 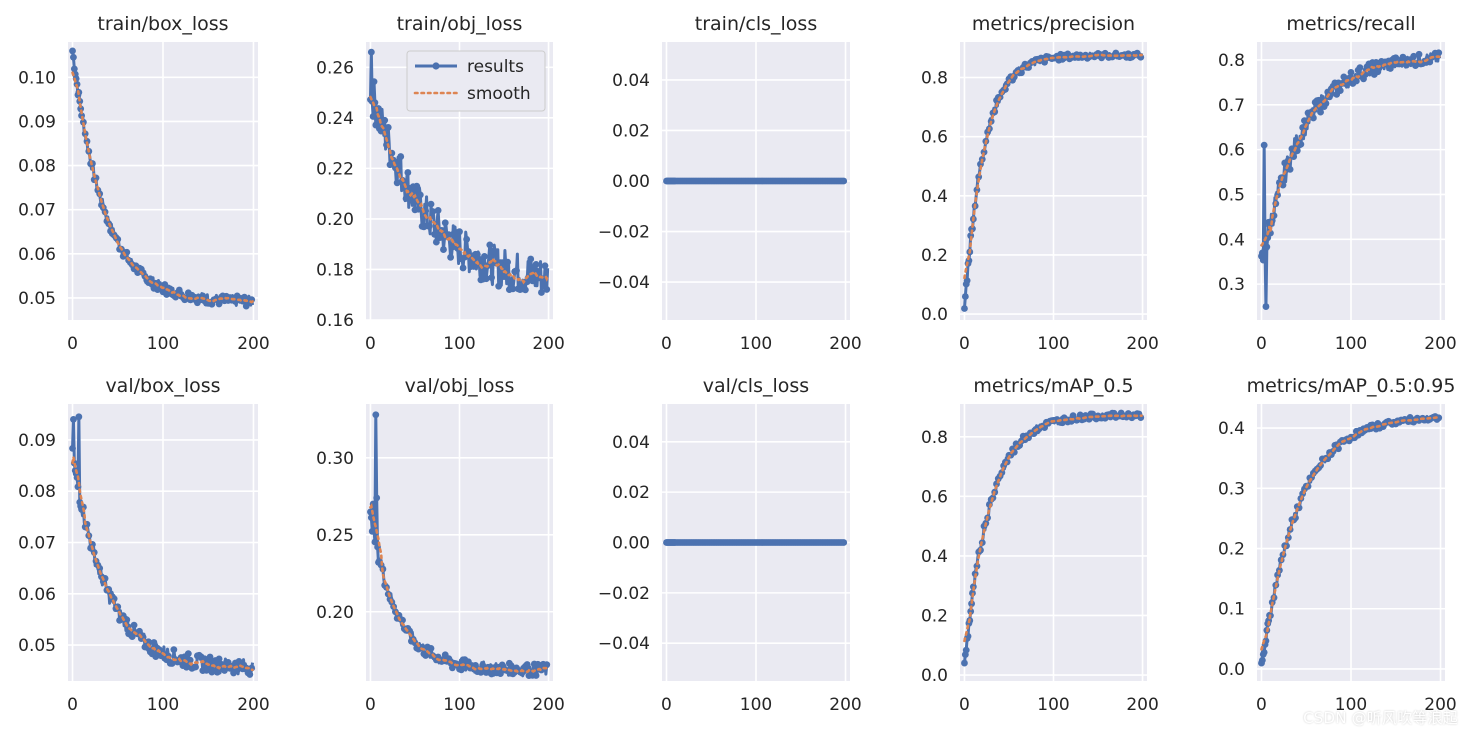 What do you see at coordinates (335, 536) in the screenshot?
I see `y-tick-label: 0.25` at bounding box center [335, 536].